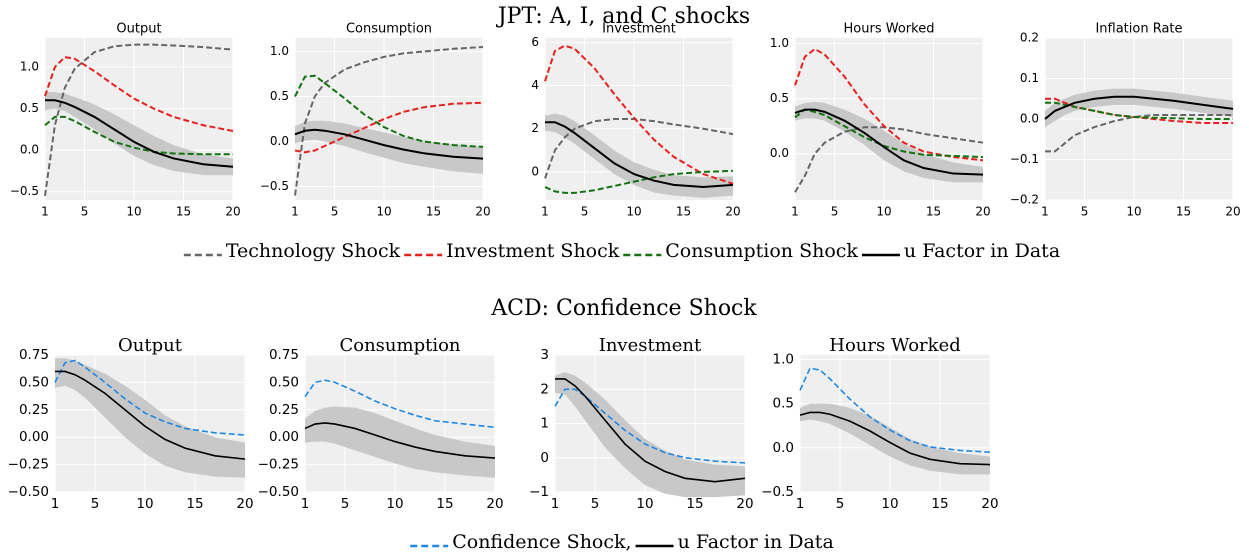 Image resolution: width=1249 pixels, height=557 pixels. I want to click on subplot: Hours Worked−0.50.00.51.01 5 10 15 20, so click(879, 423).